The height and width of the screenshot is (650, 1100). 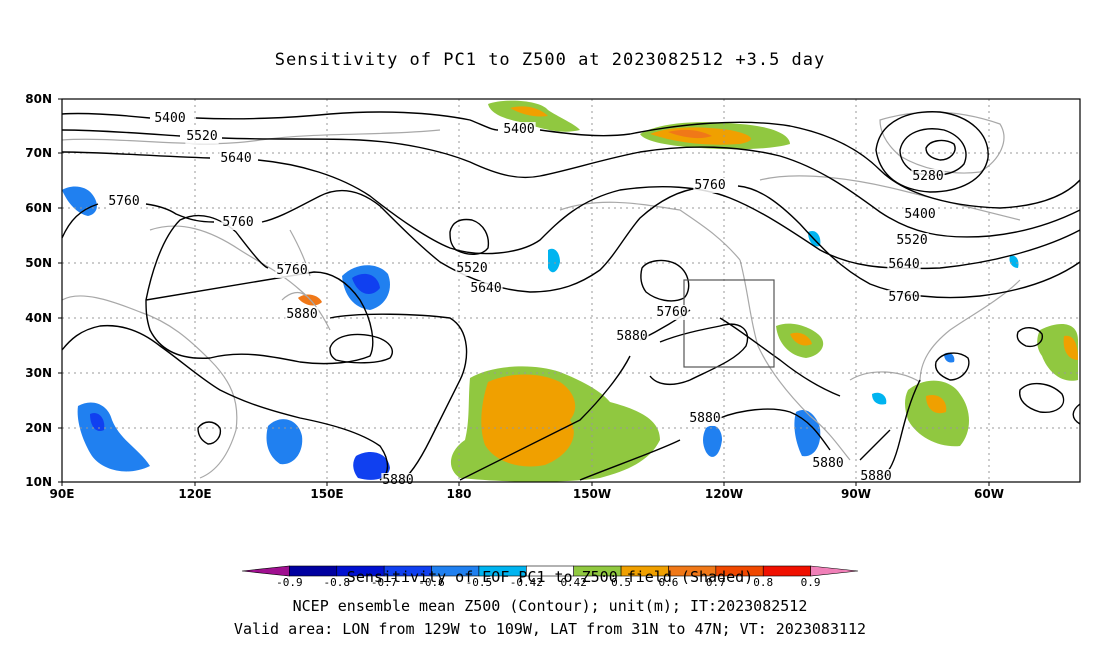 What do you see at coordinates (38, 428) in the screenshot?
I see `lat-tick-label: 20N` at bounding box center [38, 428].